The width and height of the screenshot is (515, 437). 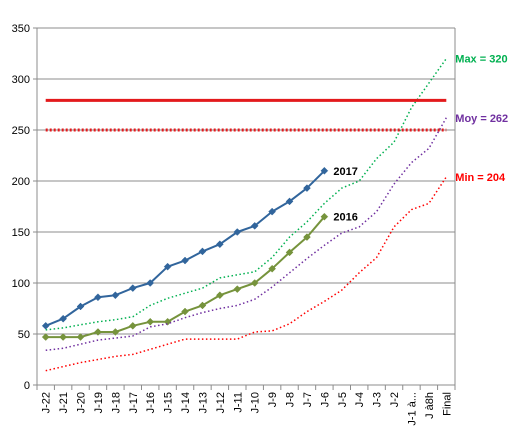 What do you see at coordinates (308, 399) in the screenshot?
I see `x-tick-label: J-7` at bounding box center [308, 399].